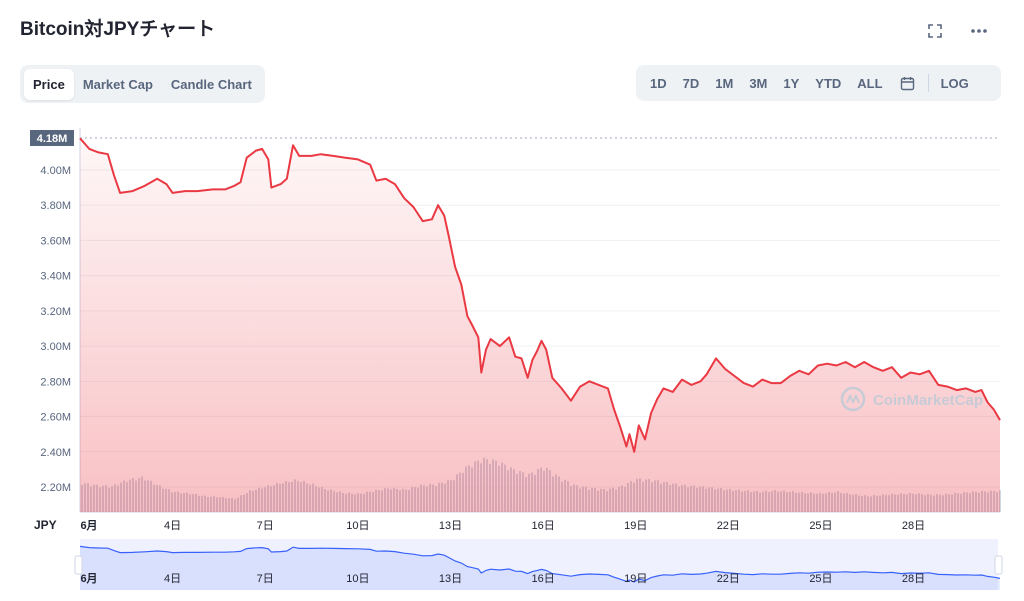 The width and height of the screenshot is (1024, 601). What do you see at coordinates (658, 83) in the screenshot?
I see `range-1d-button: 1D` at bounding box center [658, 83].